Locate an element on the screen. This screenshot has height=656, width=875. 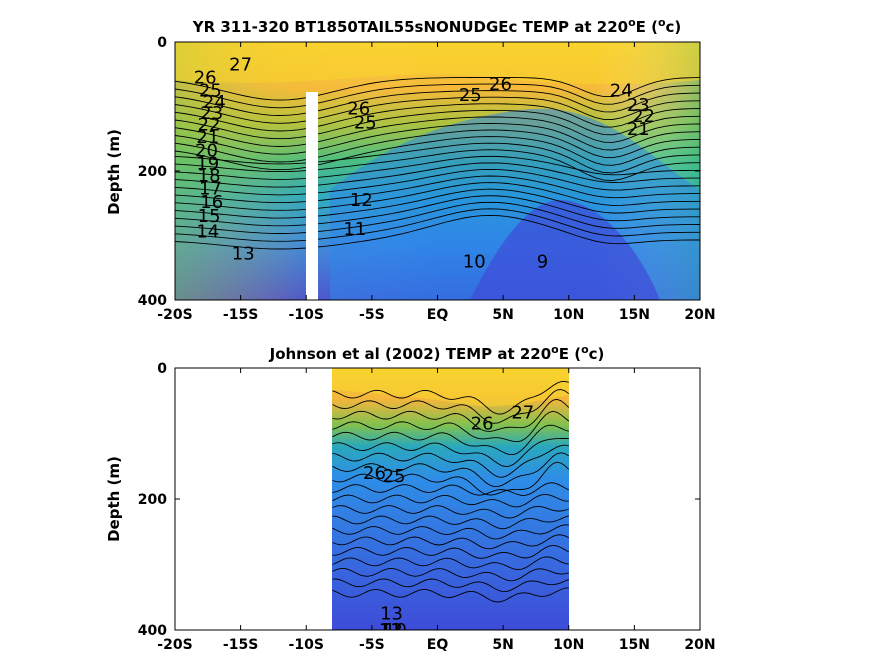
panel-2-contours is located at coordinates (450, 491).